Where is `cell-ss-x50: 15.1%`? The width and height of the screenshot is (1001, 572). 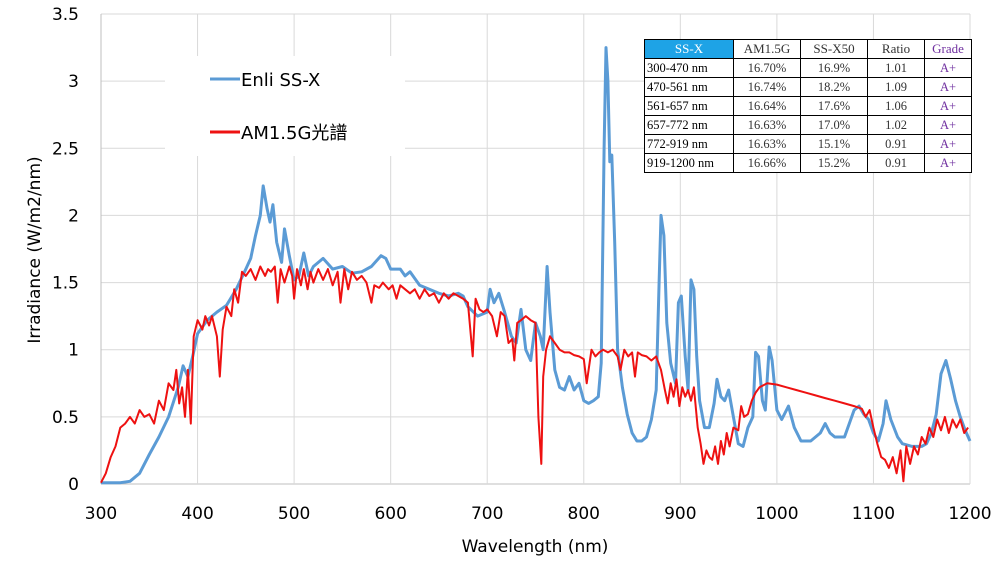 cell-ss-x50: 15.1% is located at coordinates (834, 144).